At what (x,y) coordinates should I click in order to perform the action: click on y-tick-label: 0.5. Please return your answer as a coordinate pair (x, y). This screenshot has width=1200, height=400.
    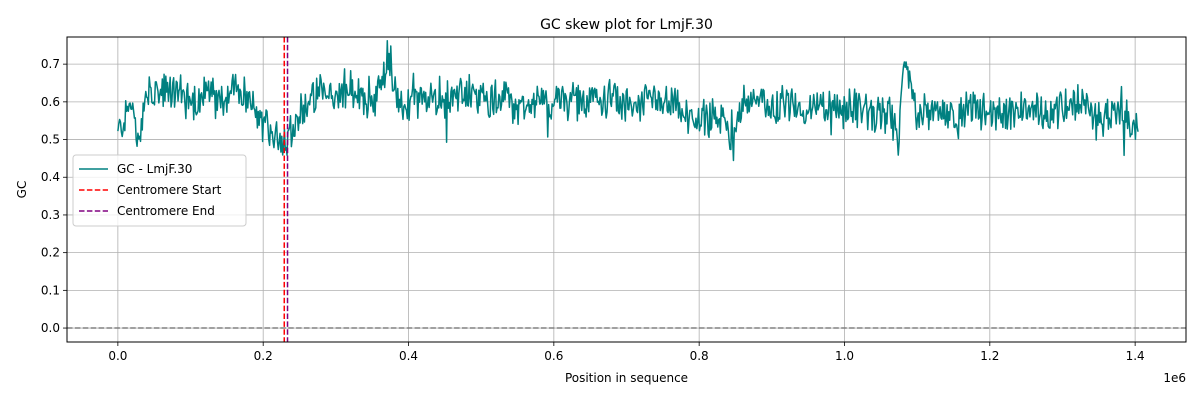
    Looking at the image, I should click on (50, 140).